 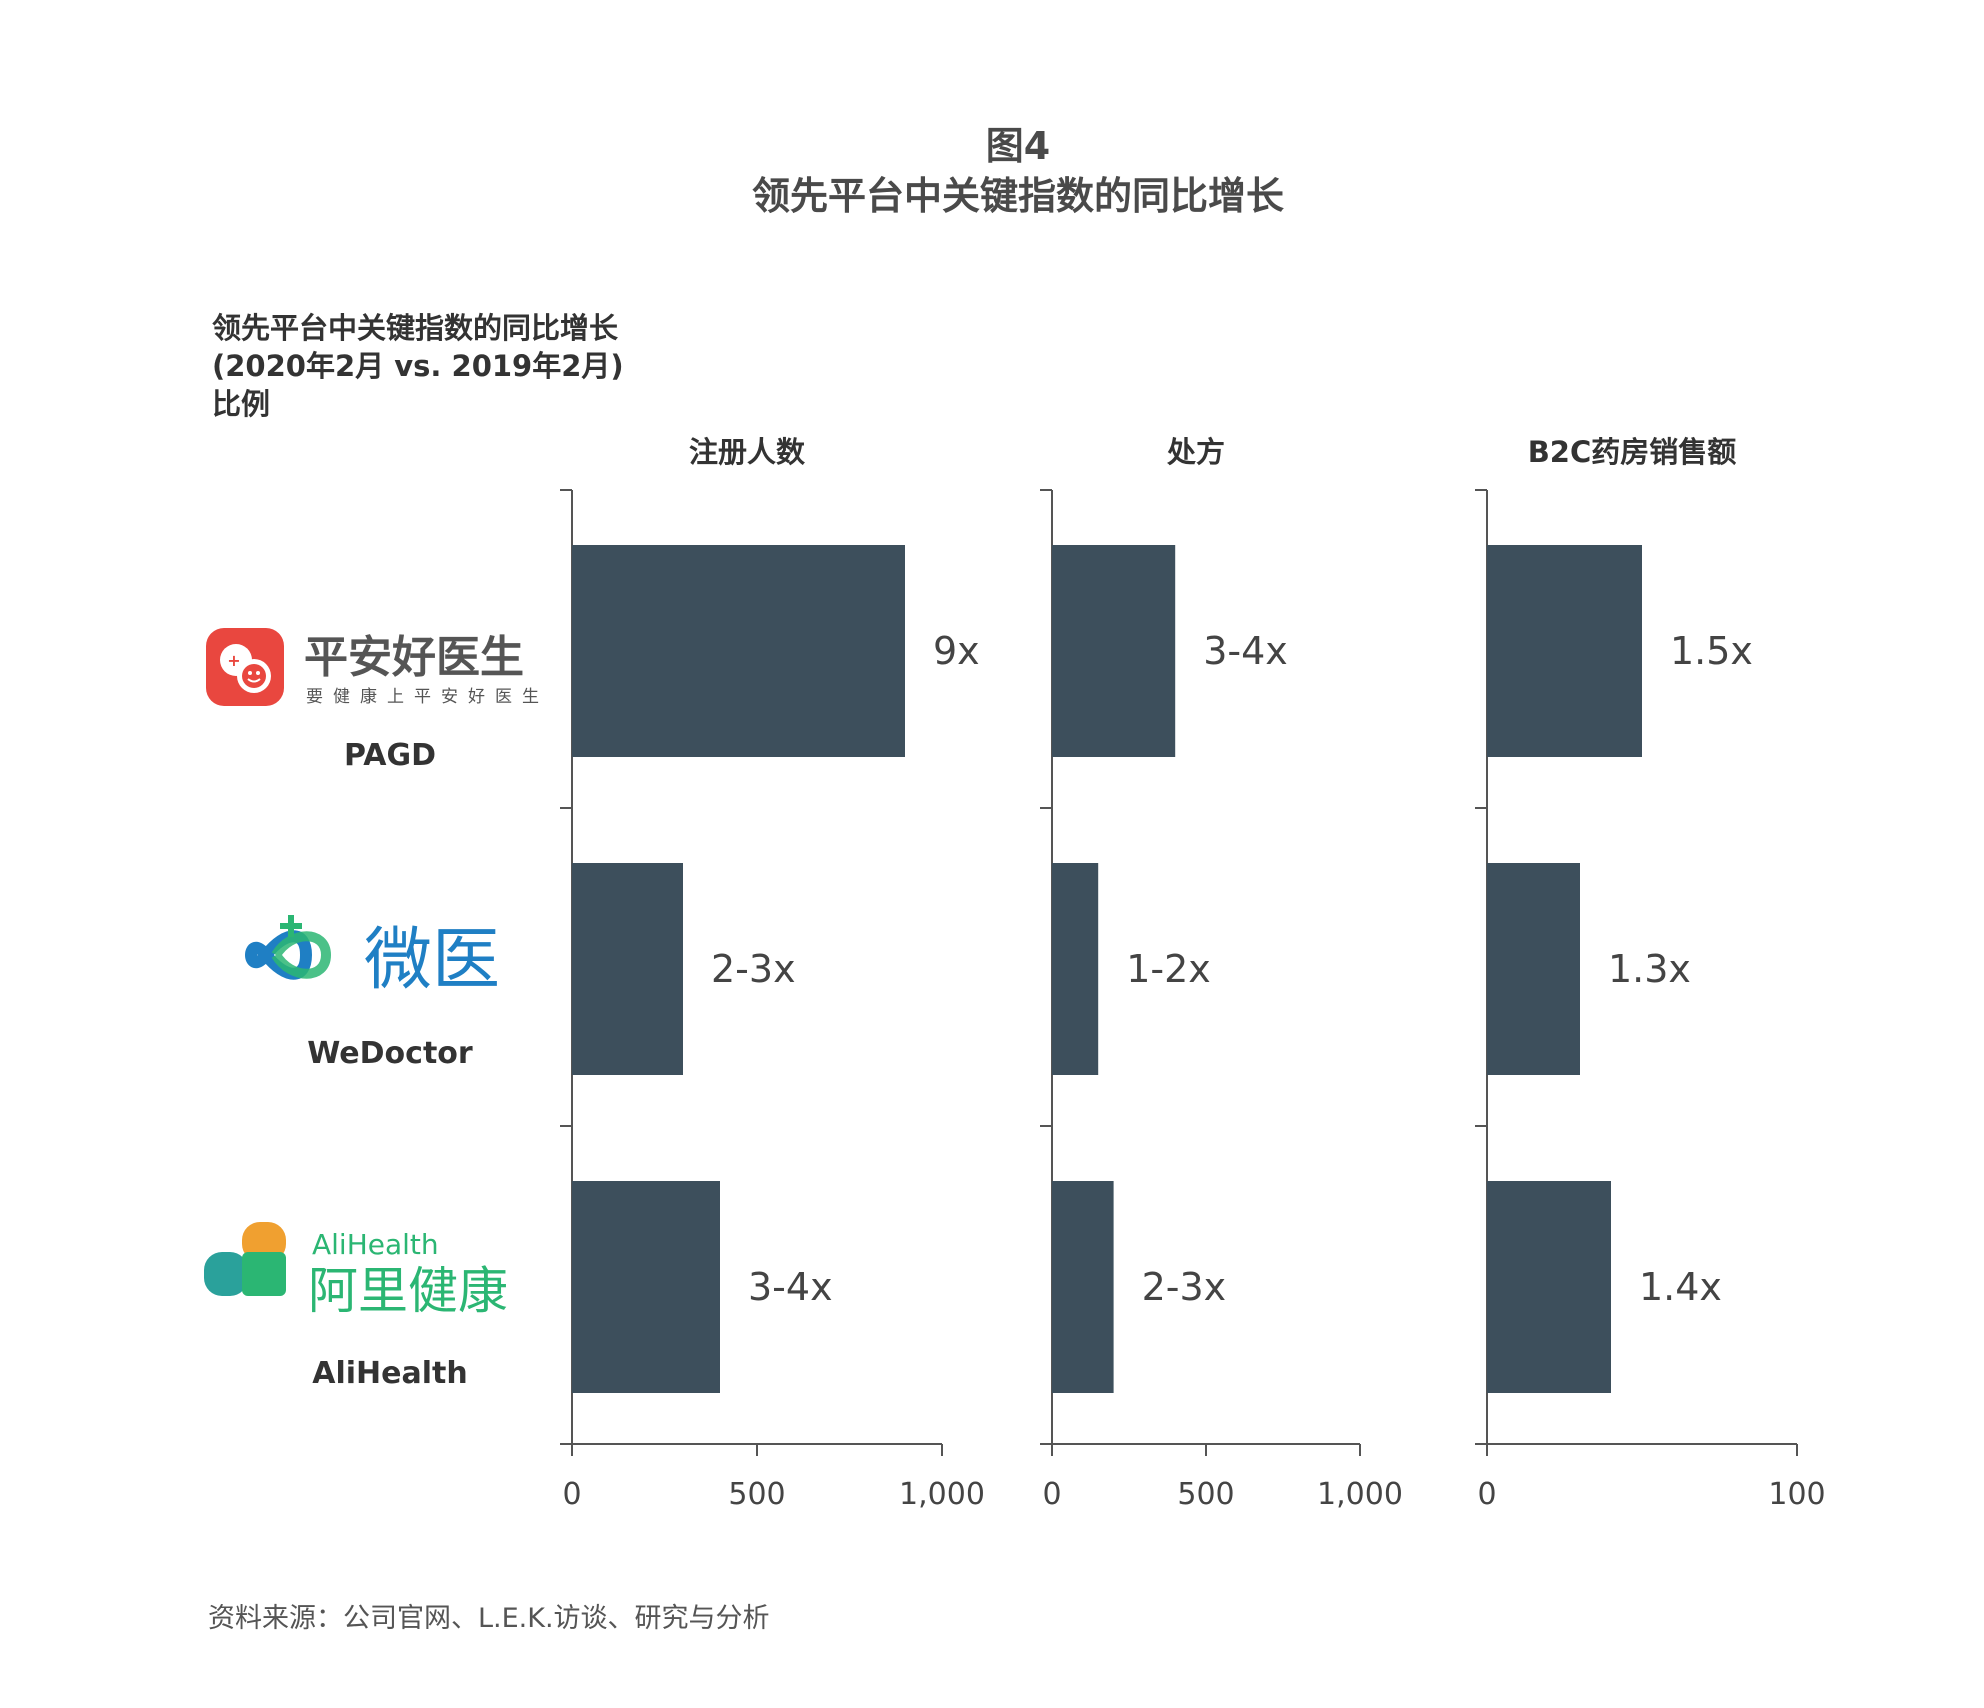 I want to click on pagd-logo-tagline: 要健康上平安好医生, so click(x=427, y=697).